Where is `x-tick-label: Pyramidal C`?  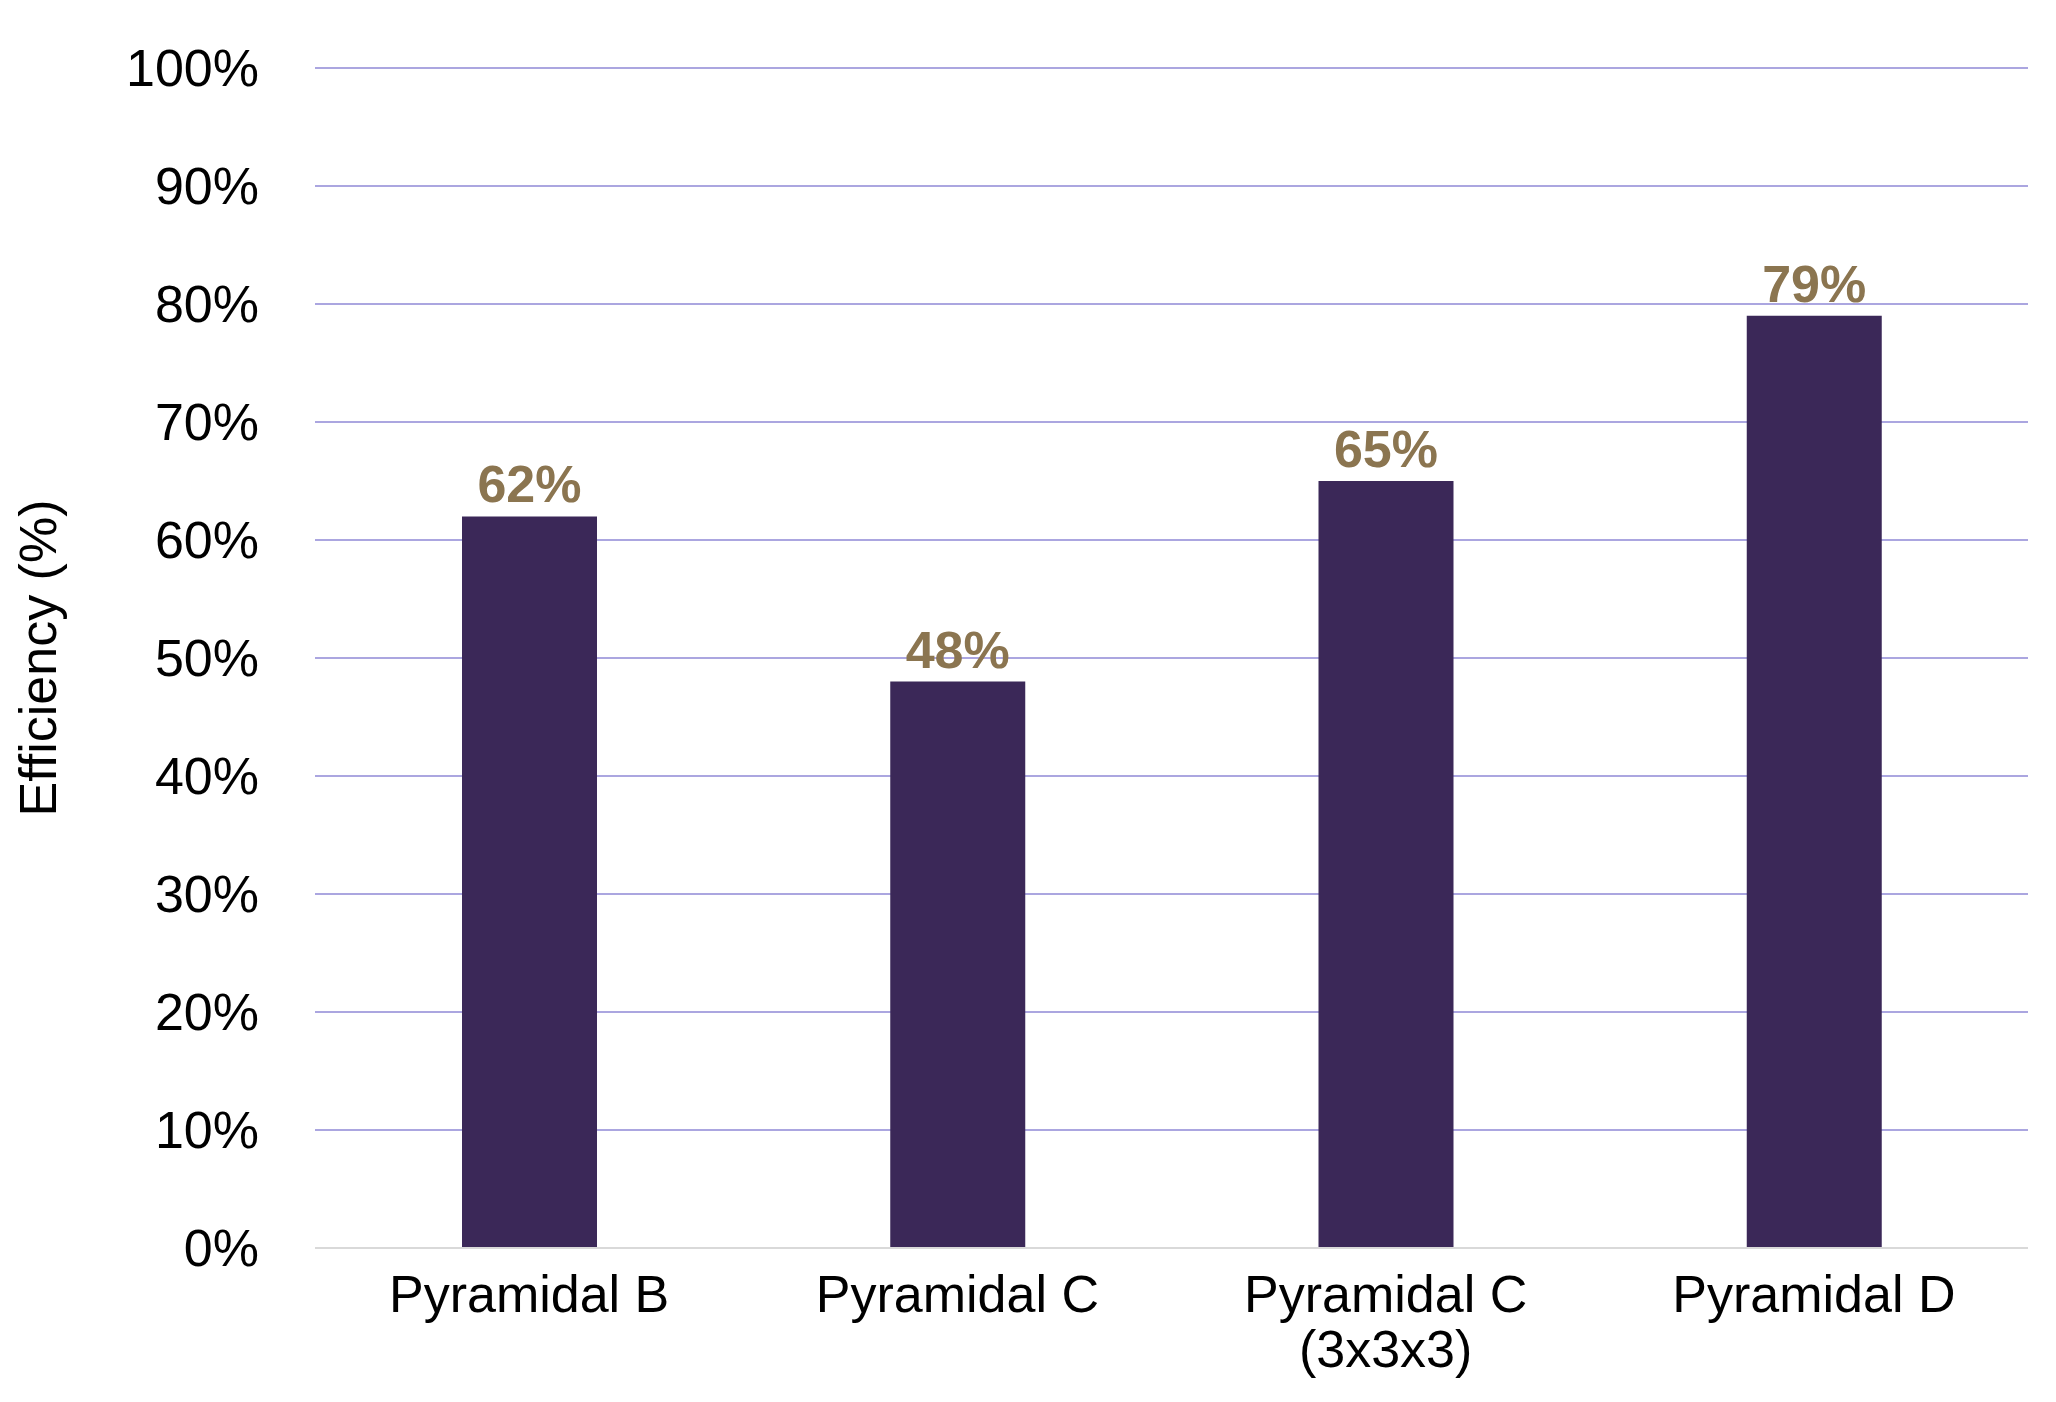
x-tick-label: Pyramidal C is located at coordinates (957, 1294).